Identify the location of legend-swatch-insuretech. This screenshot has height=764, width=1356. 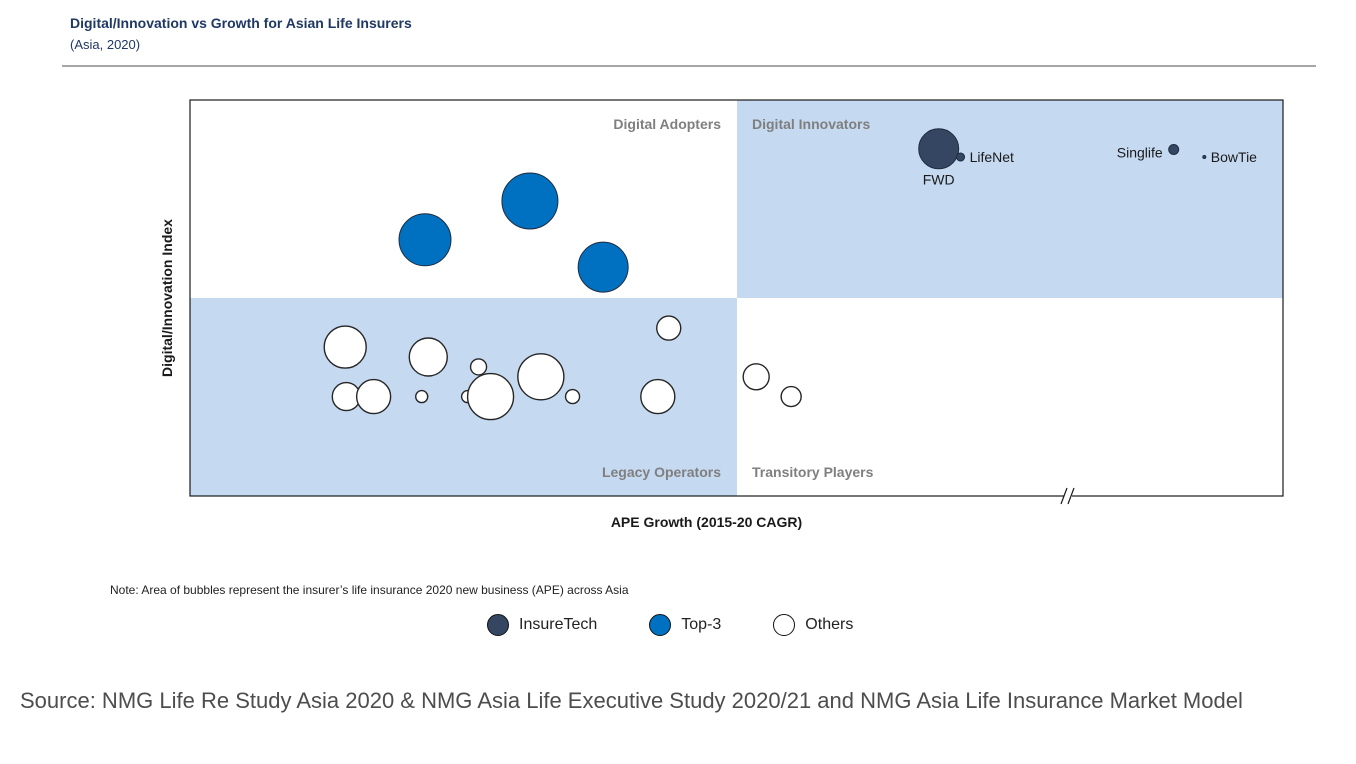
(498, 625).